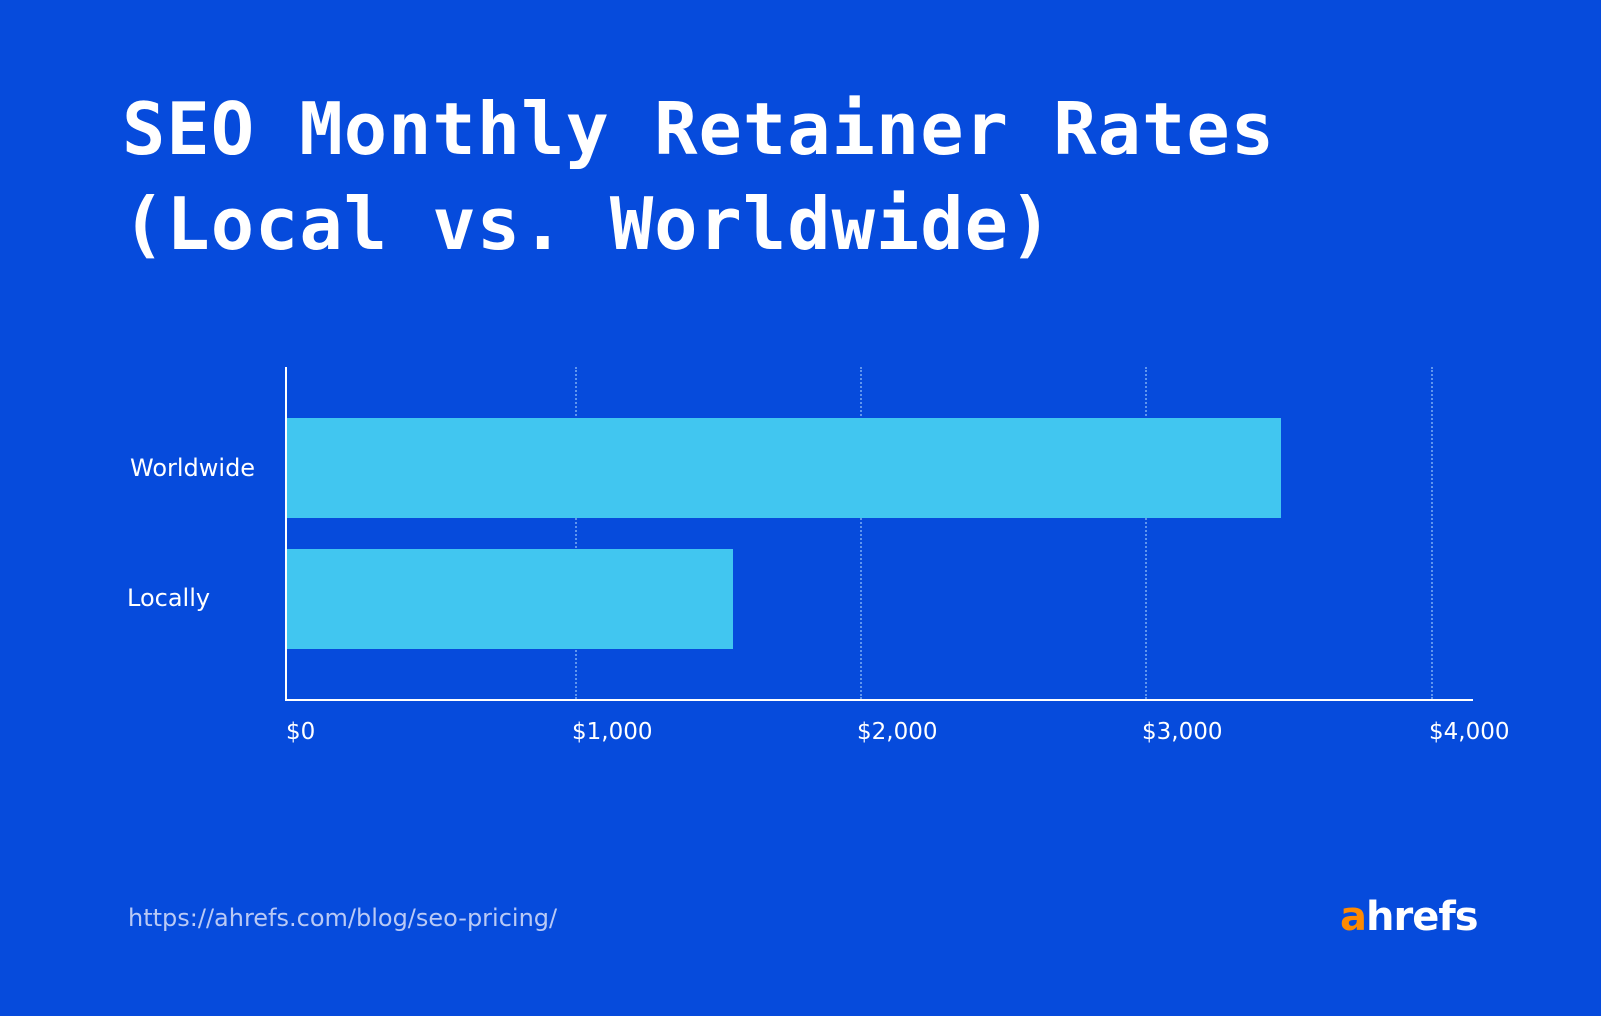 Image resolution: width=1601 pixels, height=1016 pixels. What do you see at coordinates (510, 599) in the screenshot?
I see `bar-locally` at bounding box center [510, 599].